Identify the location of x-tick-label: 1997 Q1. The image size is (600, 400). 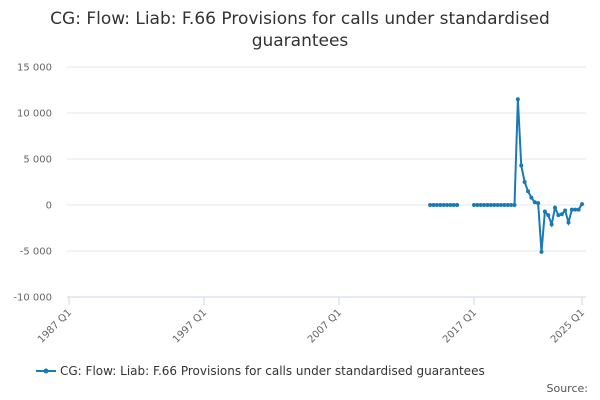
(190, 326).